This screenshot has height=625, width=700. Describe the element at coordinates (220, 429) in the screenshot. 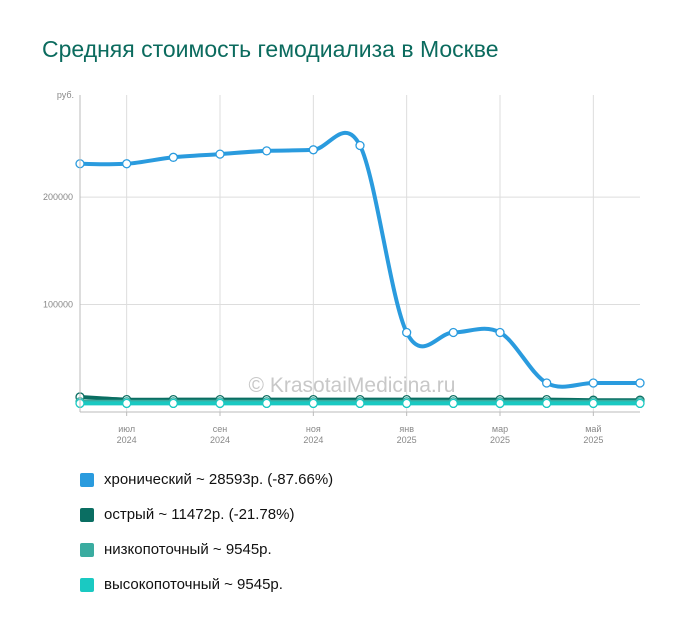

I see `x-tick-month: сен` at that location.